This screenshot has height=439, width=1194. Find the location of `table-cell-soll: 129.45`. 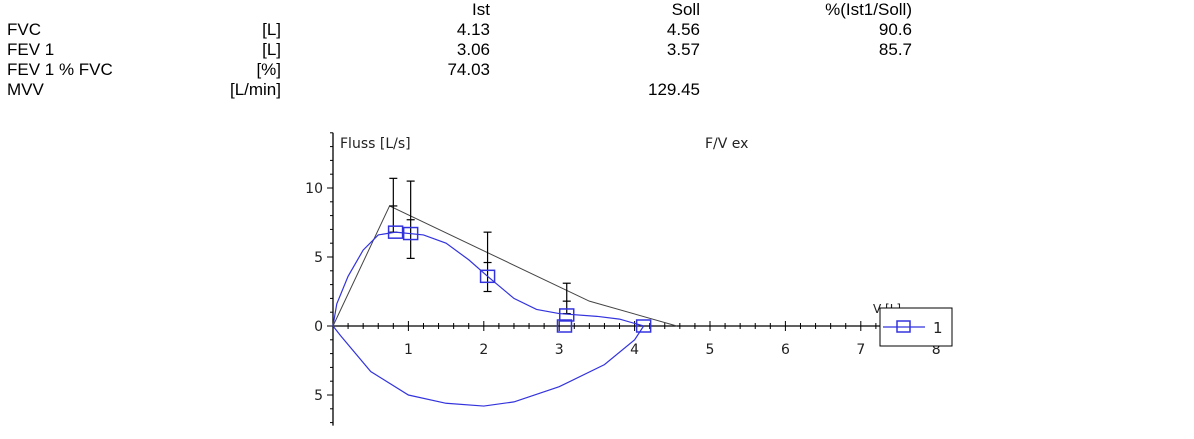

table-cell-soll: 129.45 is located at coordinates (674, 89).